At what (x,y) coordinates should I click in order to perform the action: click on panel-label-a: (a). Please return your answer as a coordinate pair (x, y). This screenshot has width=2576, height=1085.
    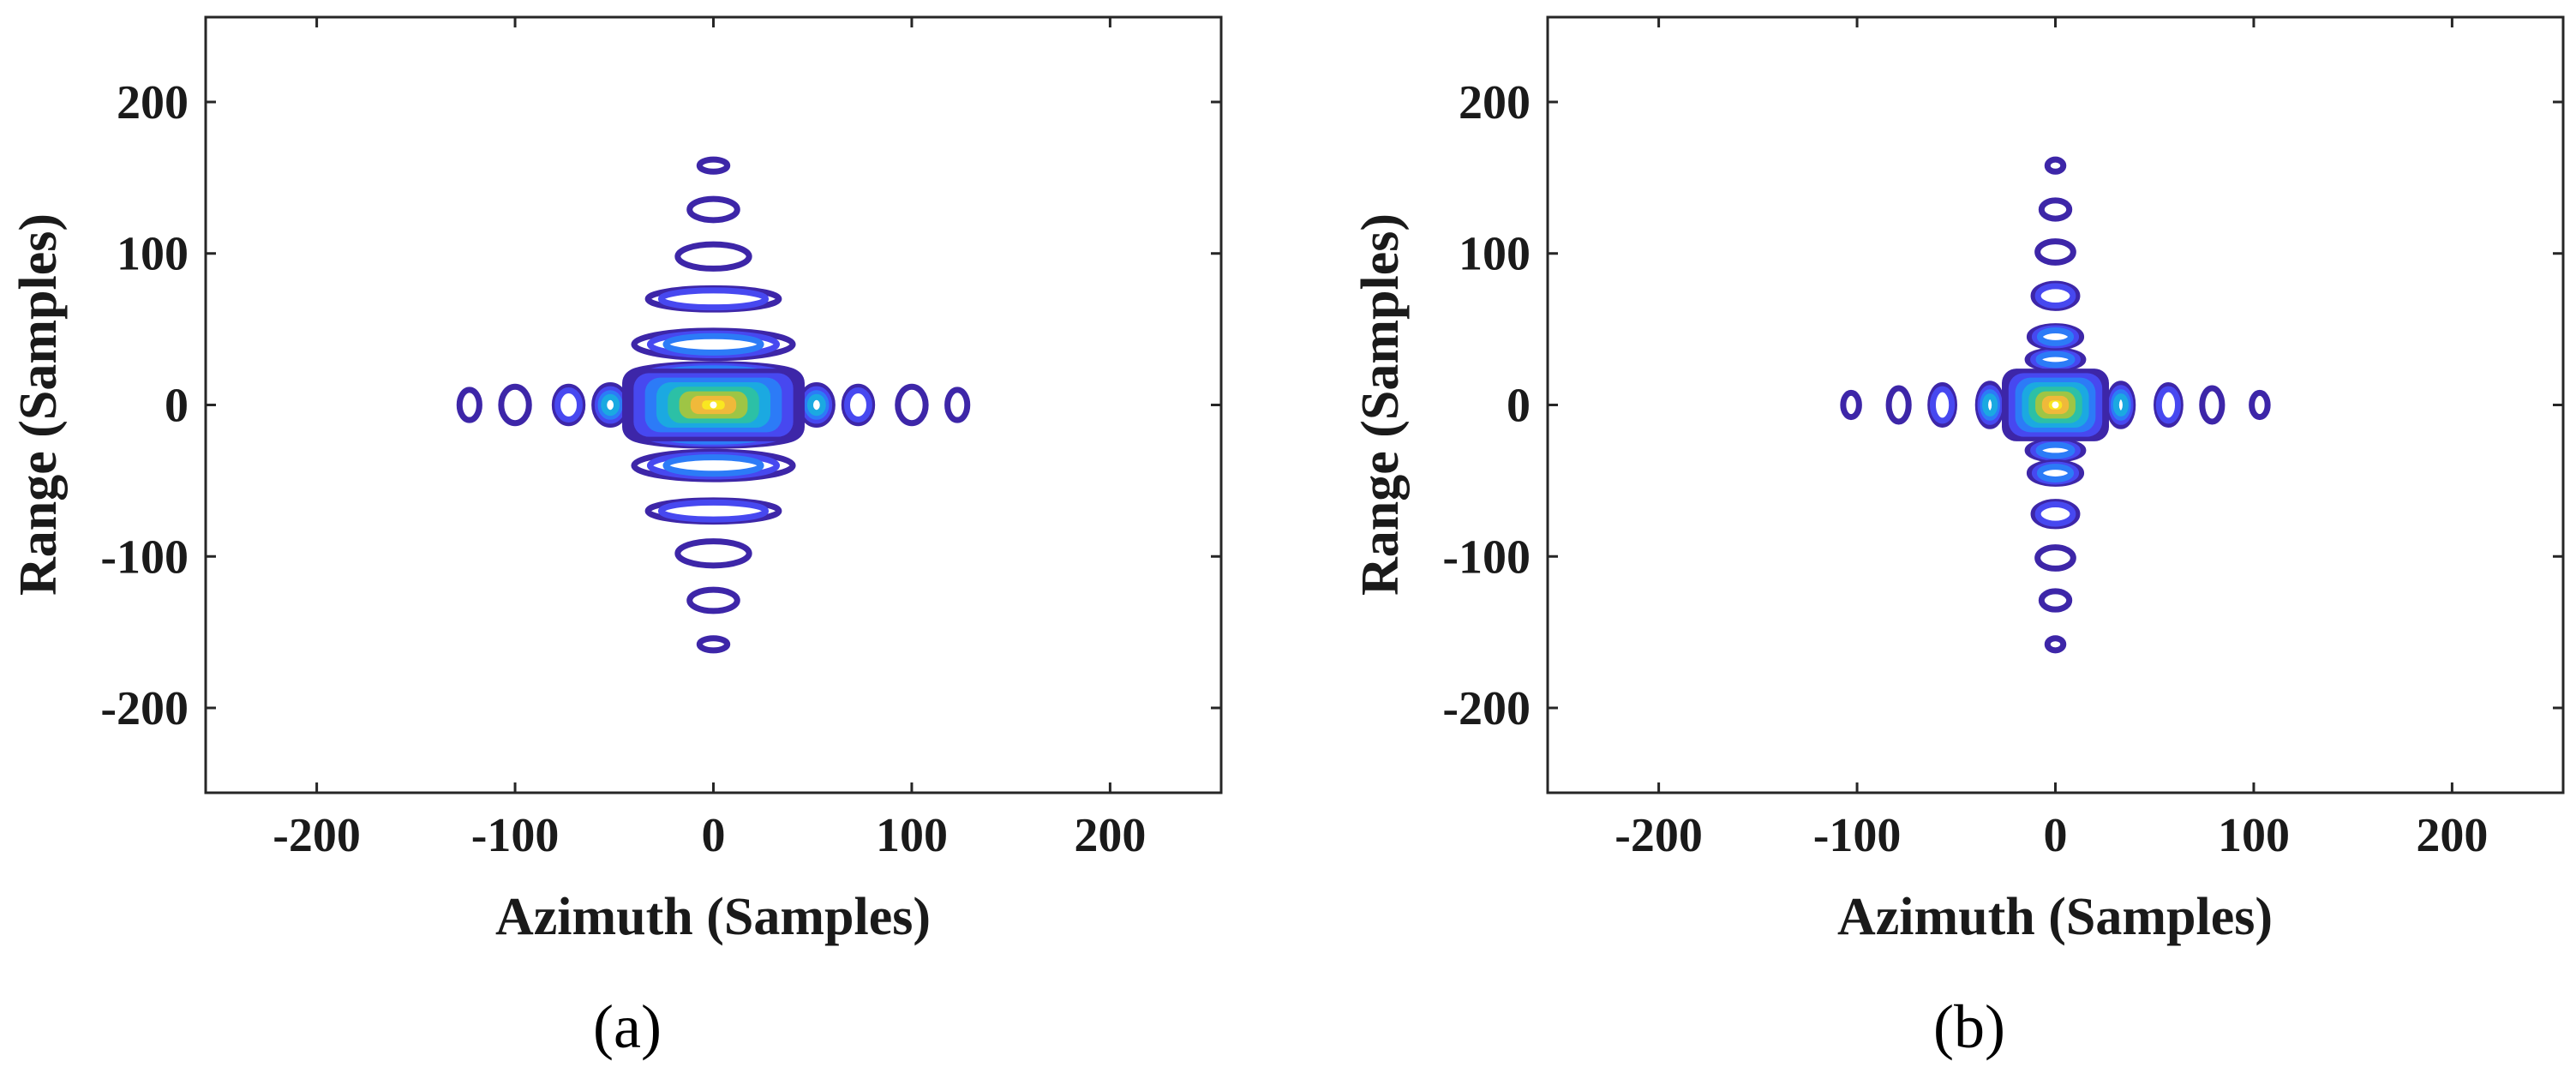
    Looking at the image, I should click on (627, 1026).